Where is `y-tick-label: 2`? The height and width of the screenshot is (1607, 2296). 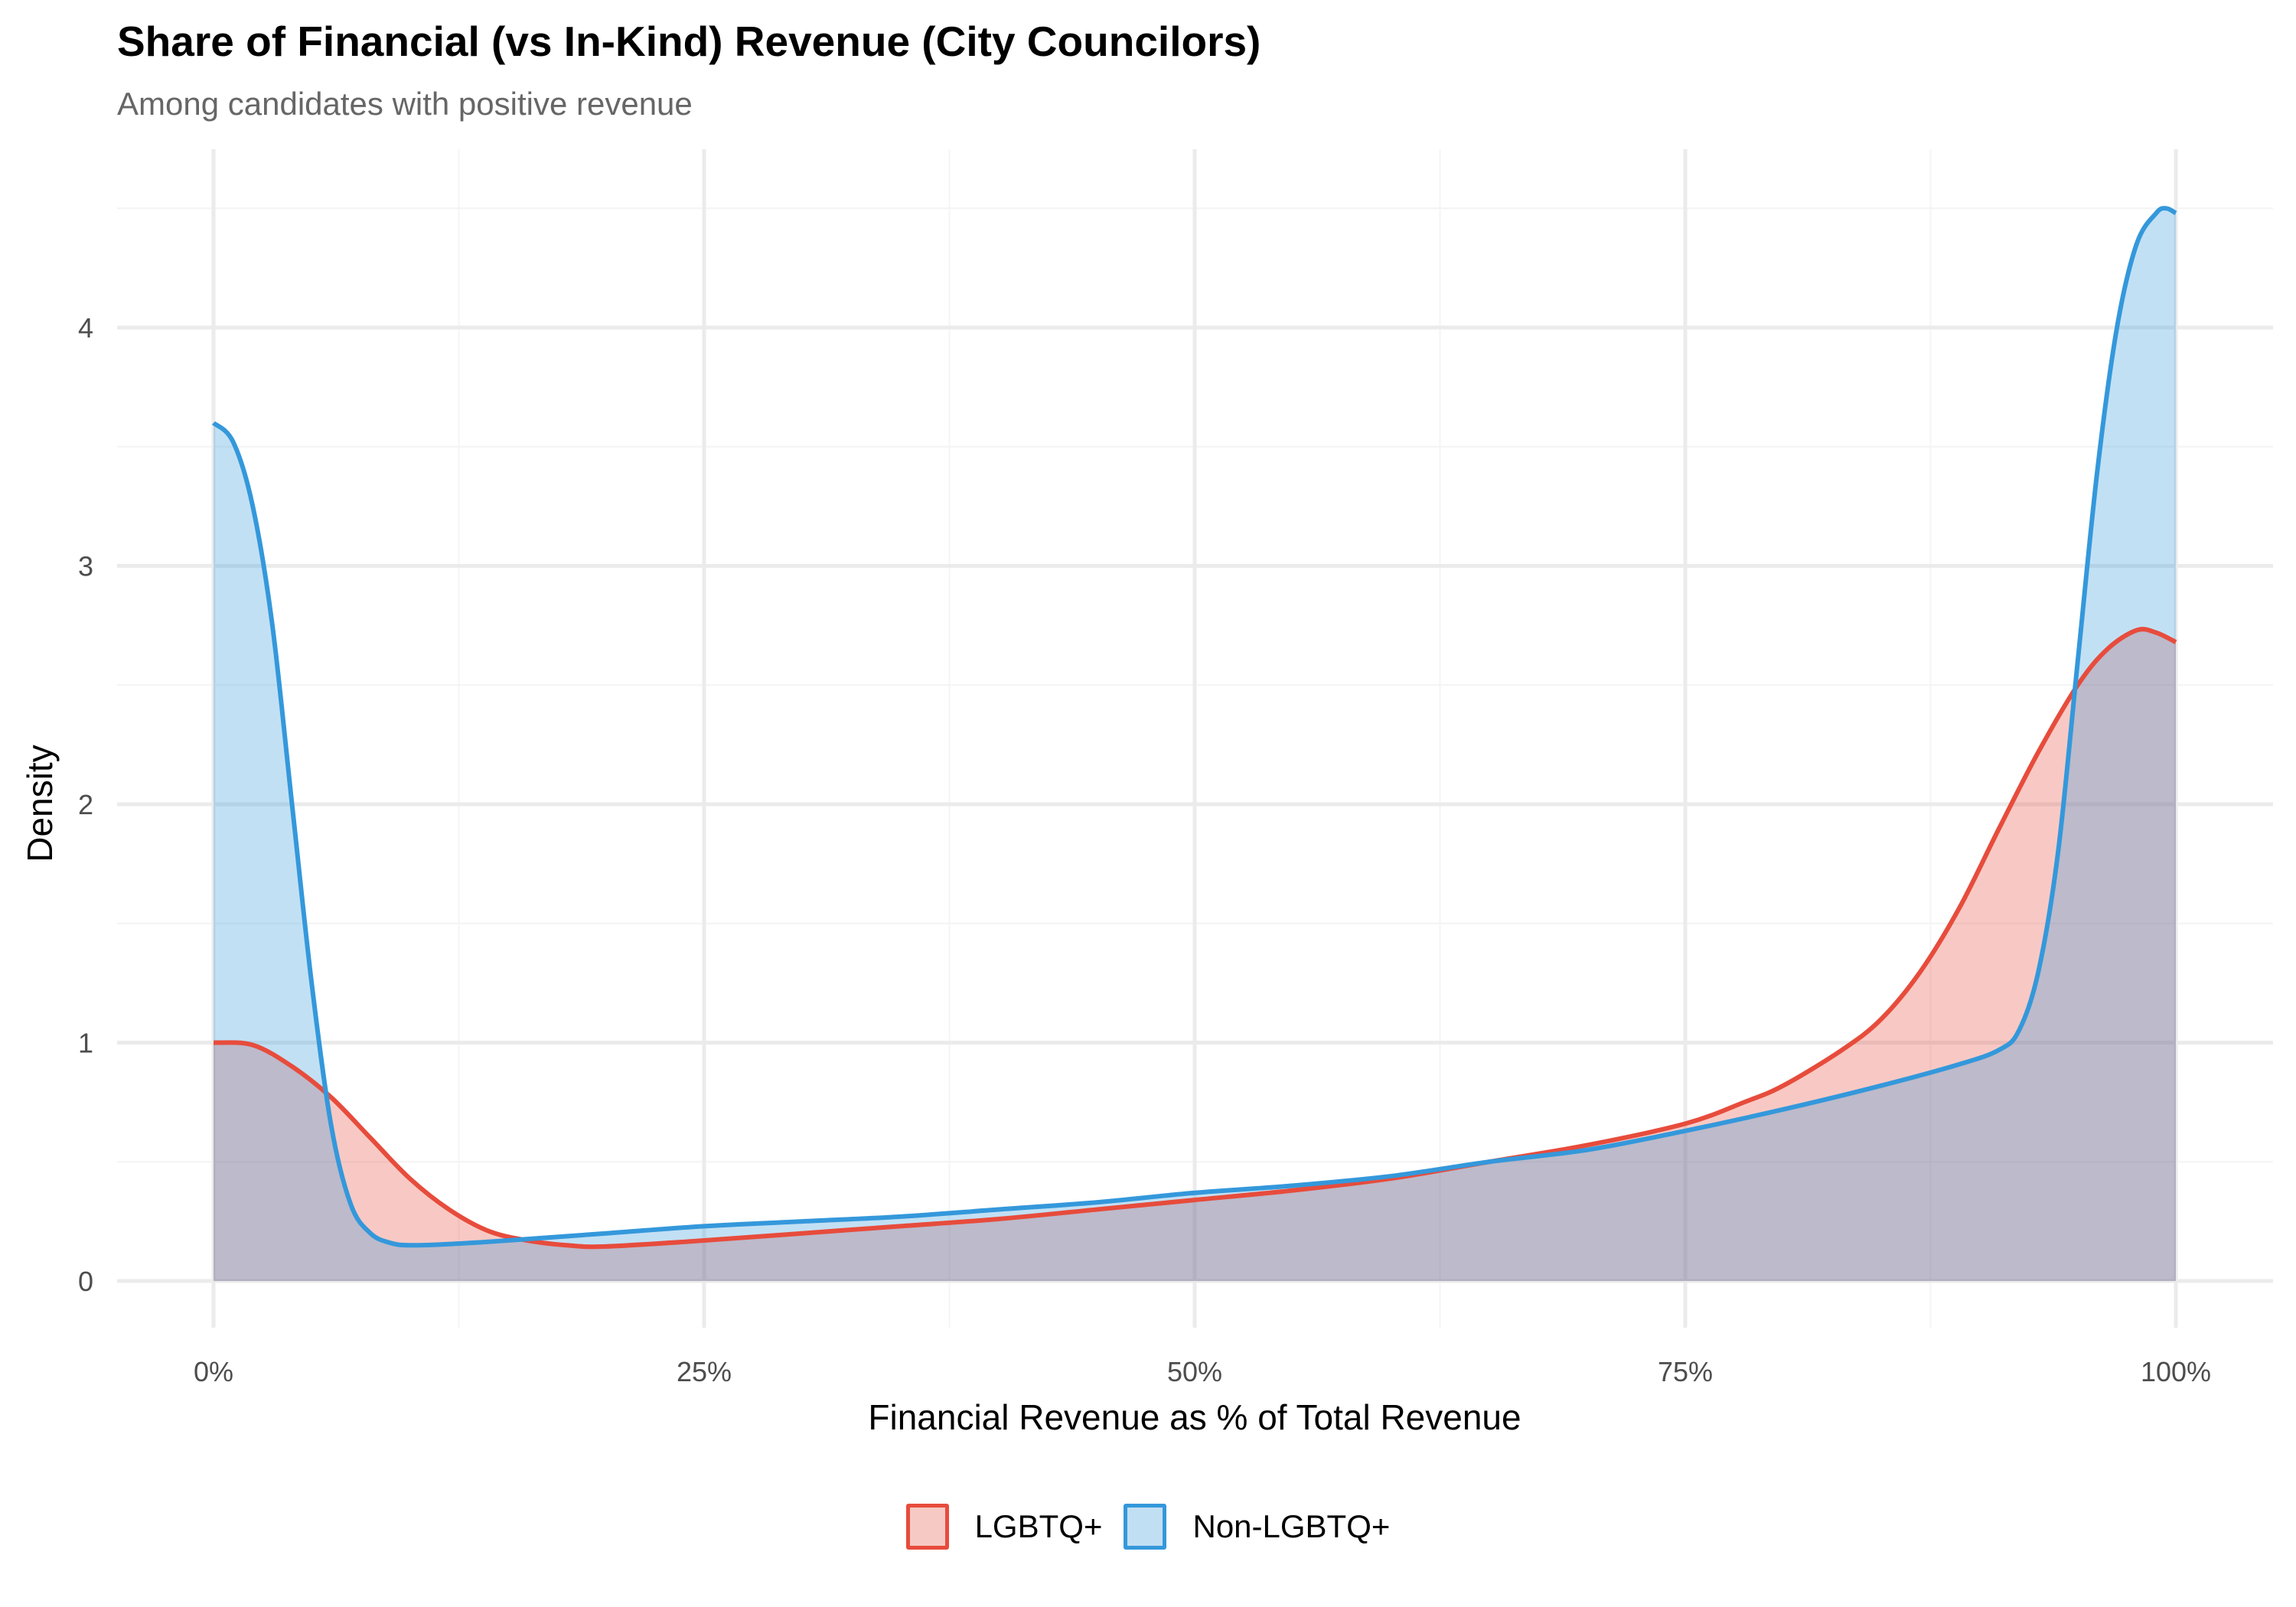
y-tick-label: 2 is located at coordinates (85, 805).